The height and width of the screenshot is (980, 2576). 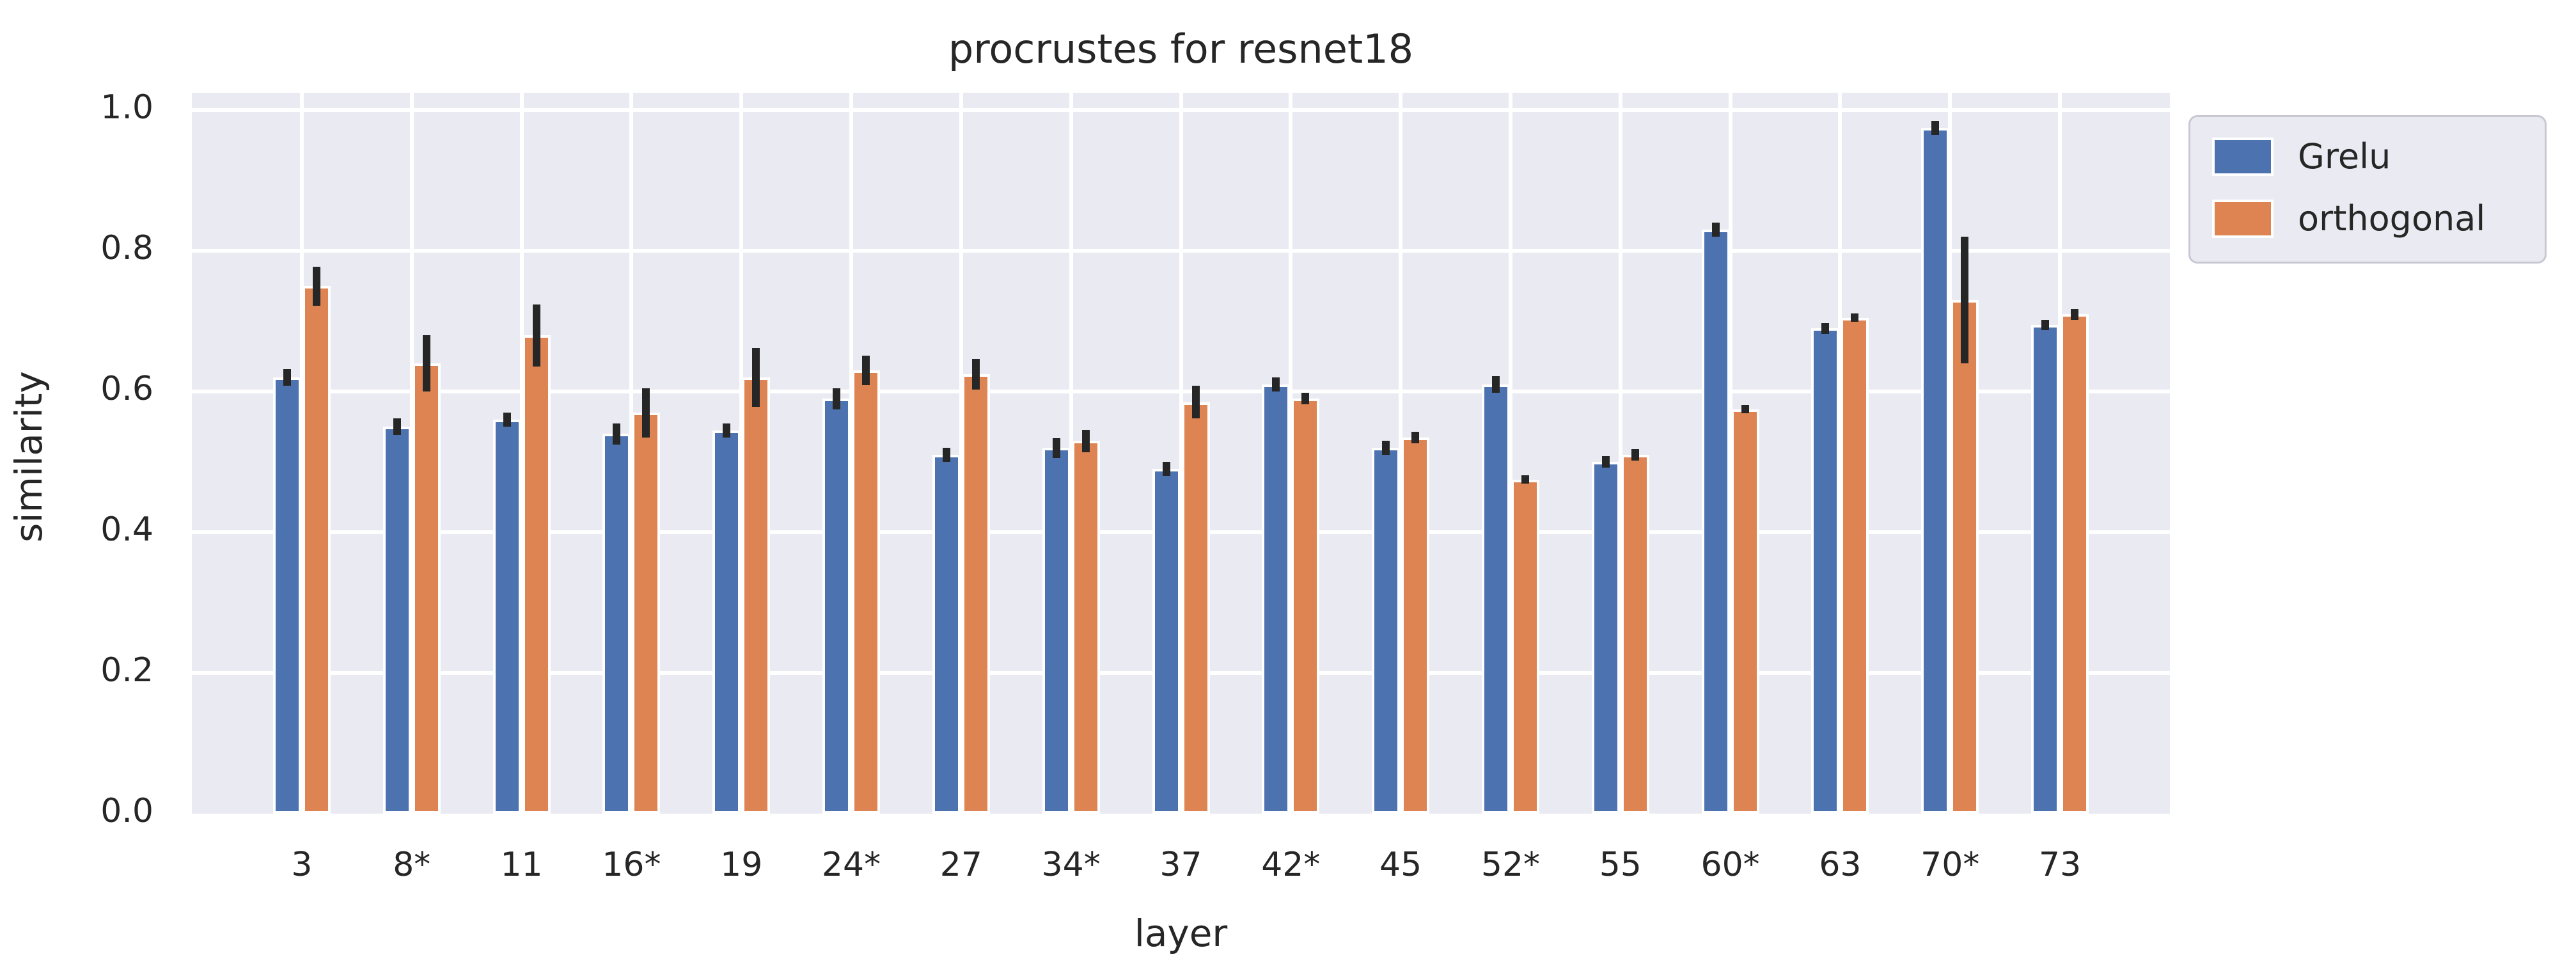 What do you see at coordinates (412, 865) in the screenshot?
I see `x-tick-label-8*: 8*` at bounding box center [412, 865].